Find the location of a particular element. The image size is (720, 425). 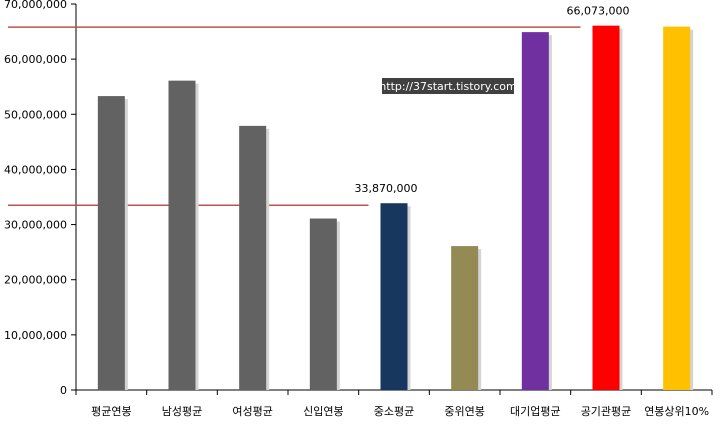

x-category-label: 대기업평균 is located at coordinates (535, 411).